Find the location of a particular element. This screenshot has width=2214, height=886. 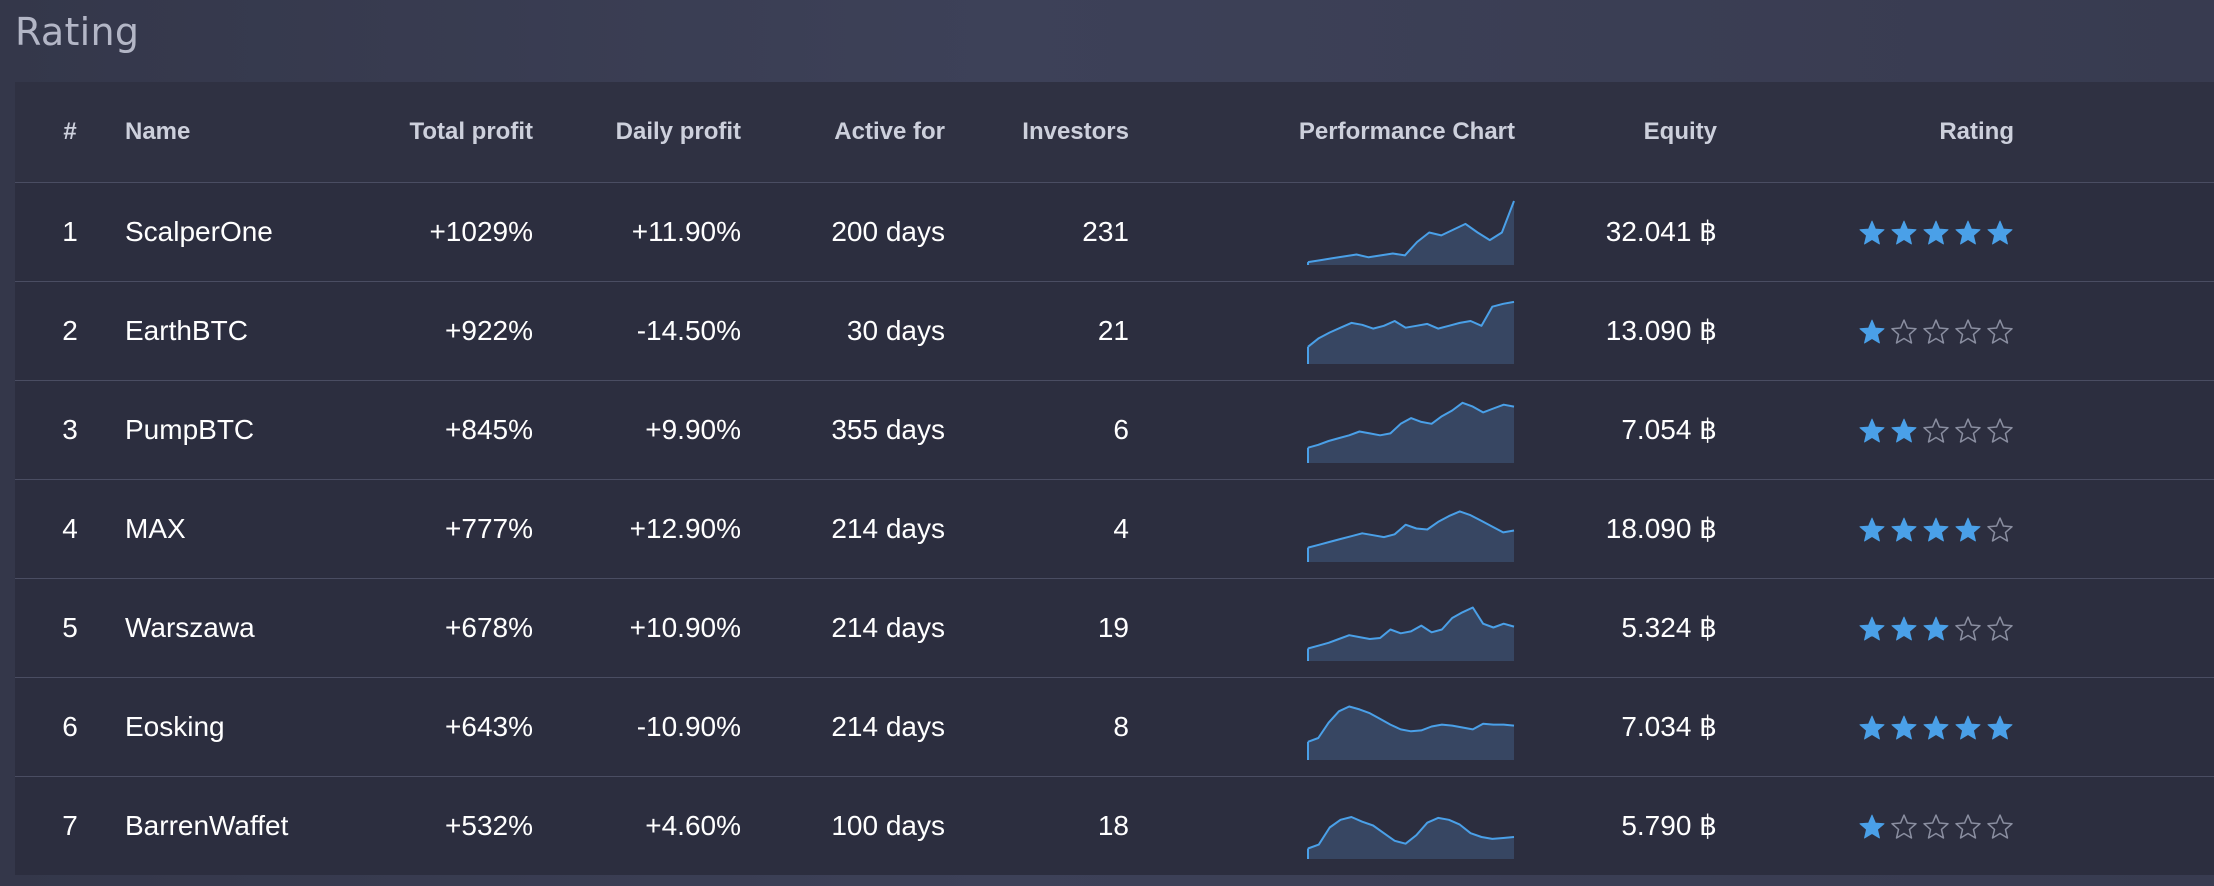

column-header-daily-profit: Daily profit is located at coordinates (678, 131).